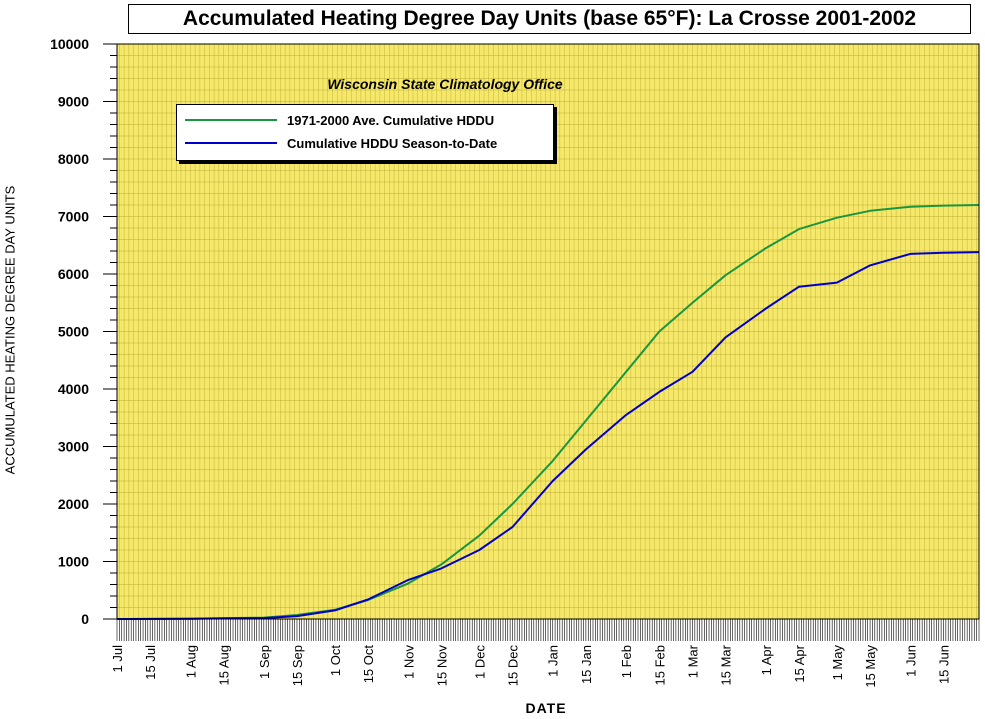  Describe the element at coordinates (73, 102) in the screenshot. I see `y-tick-label: 9000` at that location.